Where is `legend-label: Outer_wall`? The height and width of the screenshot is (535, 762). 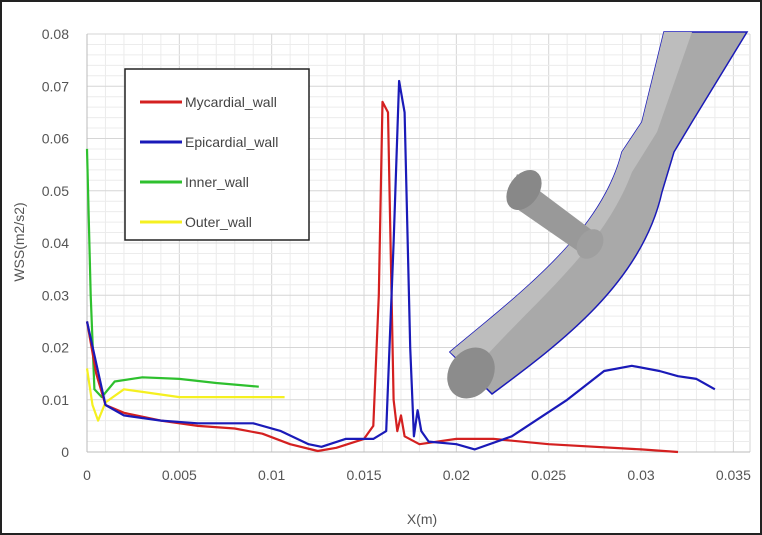 legend-label: Outer_wall is located at coordinates (218, 222).